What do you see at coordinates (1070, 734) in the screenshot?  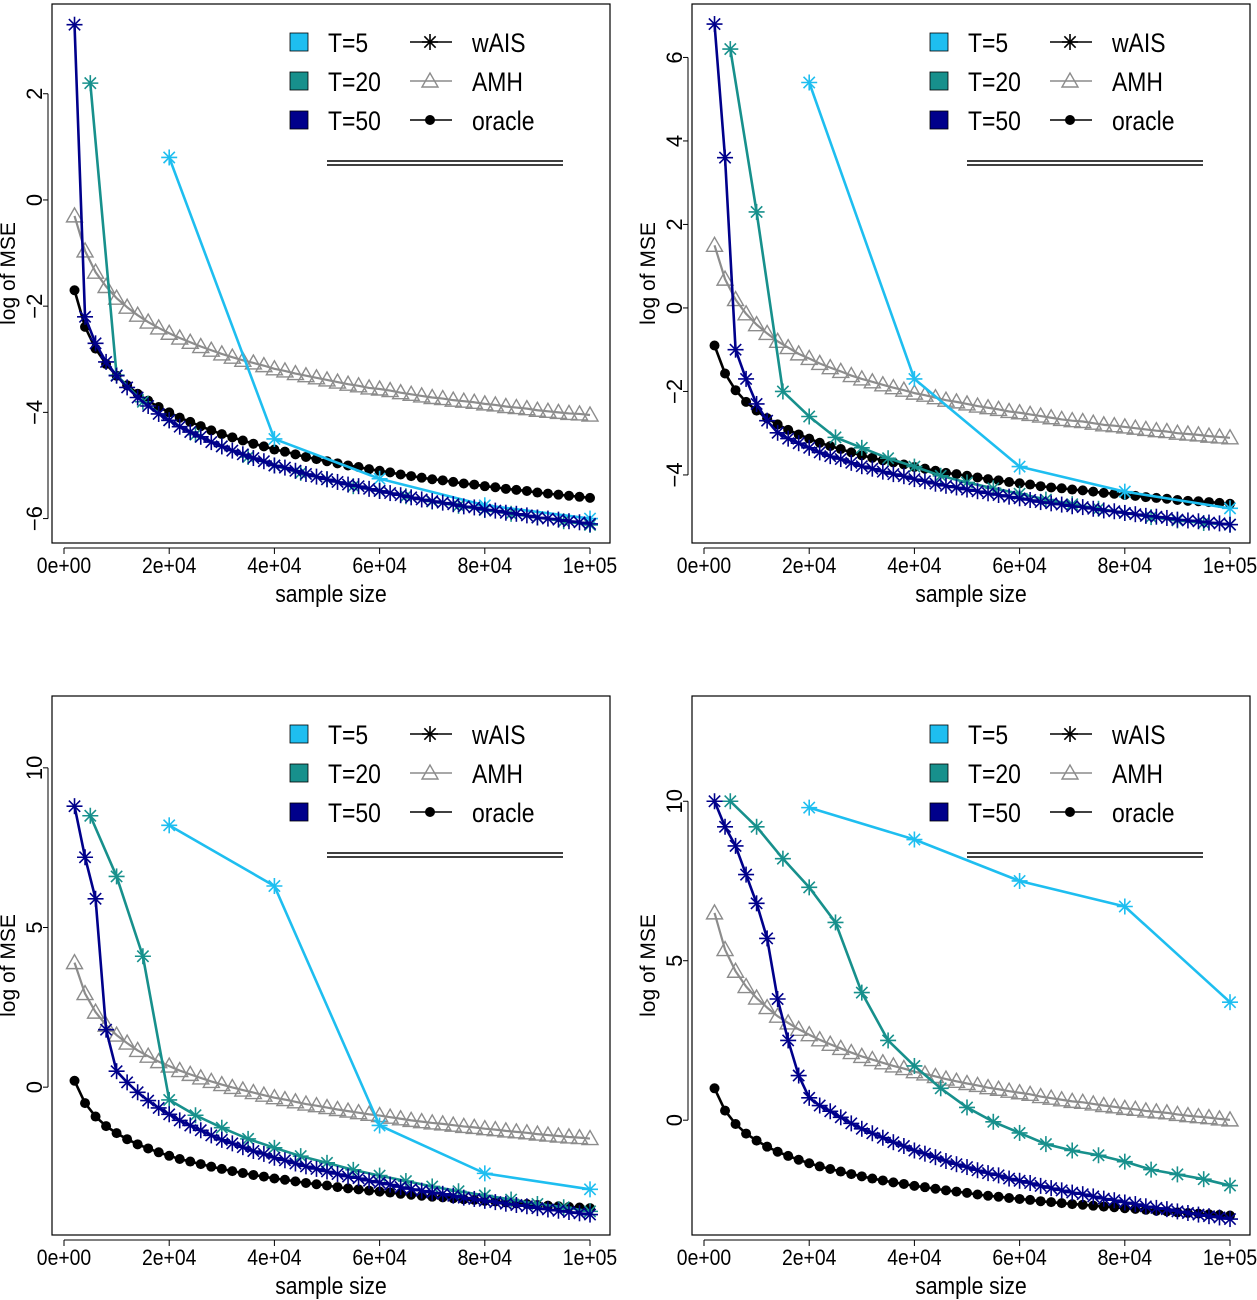 I see `legend-asterisk-icon` at bounding box center [1070, 734].